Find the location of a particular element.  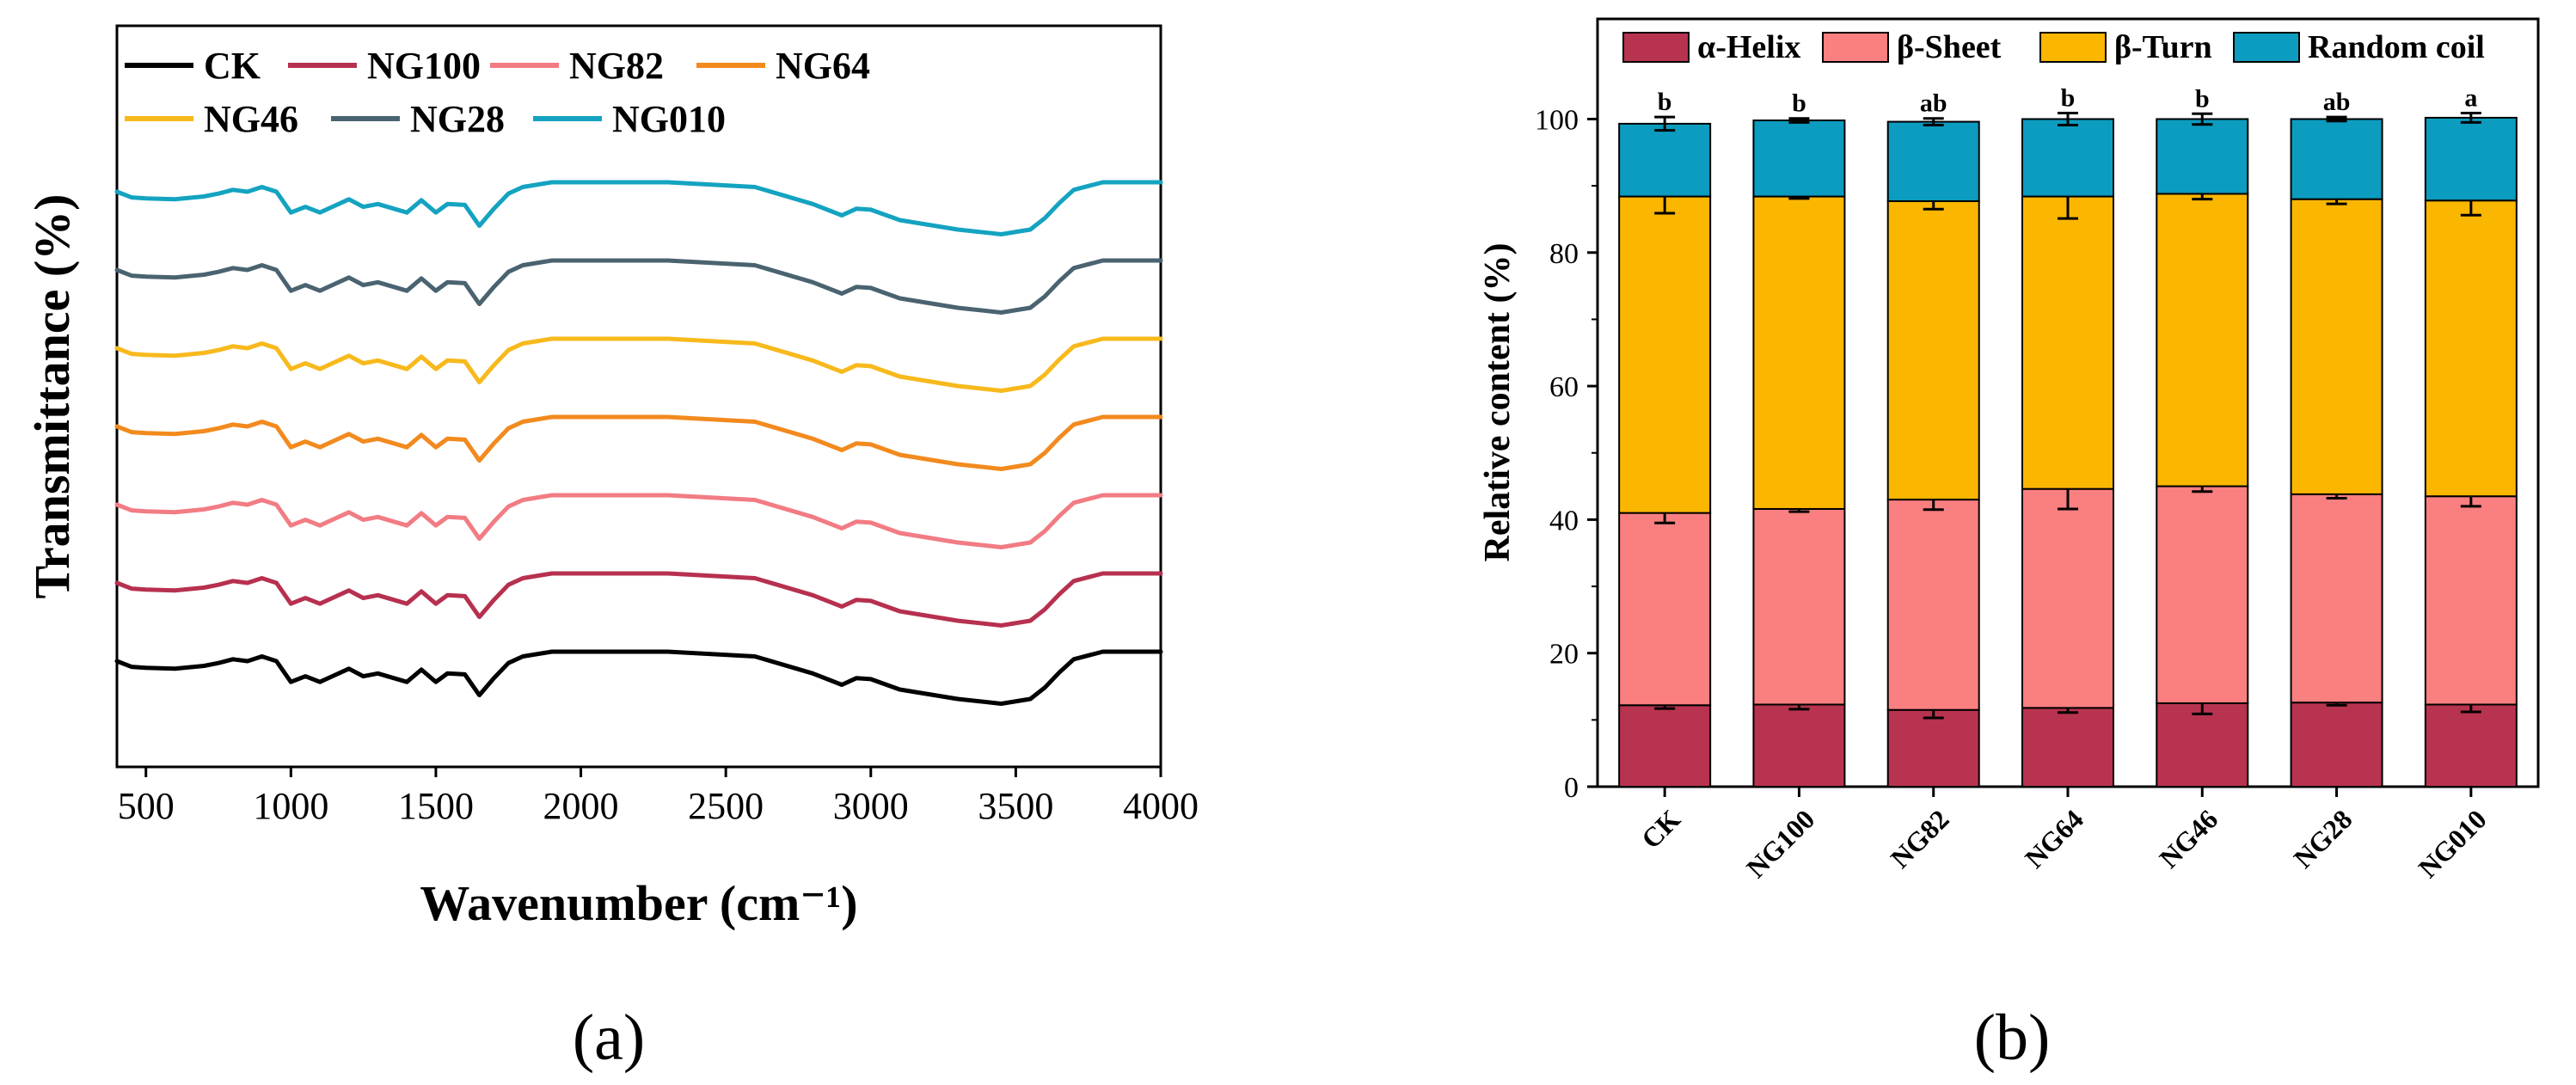

bar-stack-ck: abab is located at coordinates (1665, 438).